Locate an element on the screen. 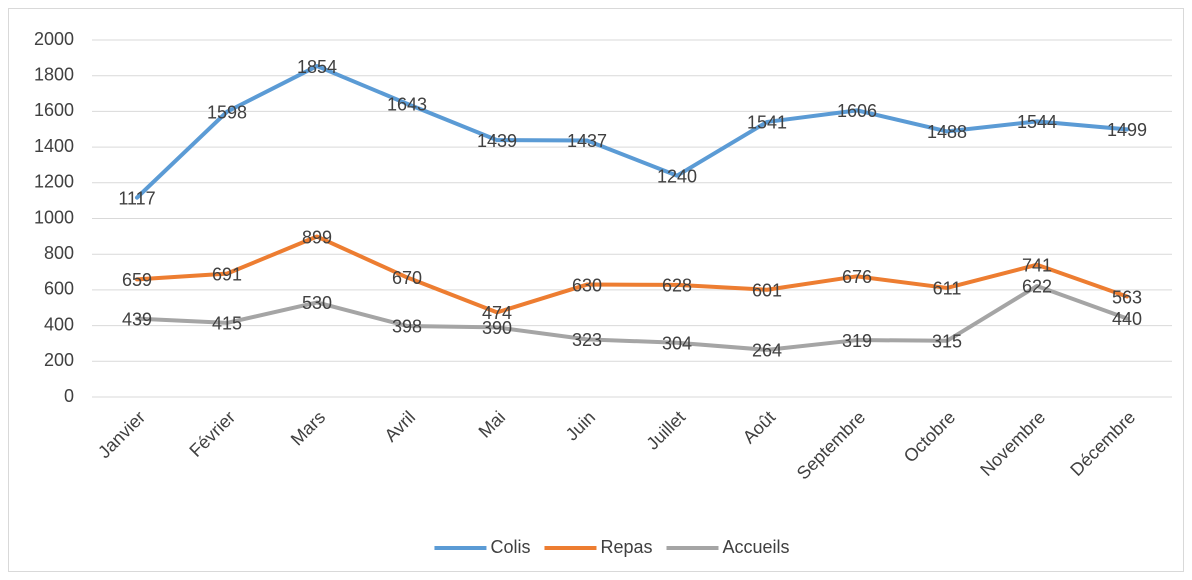 The height and width of the screenshot is (580, 1192). data-label: 628 is located at coordinates (677, 286).